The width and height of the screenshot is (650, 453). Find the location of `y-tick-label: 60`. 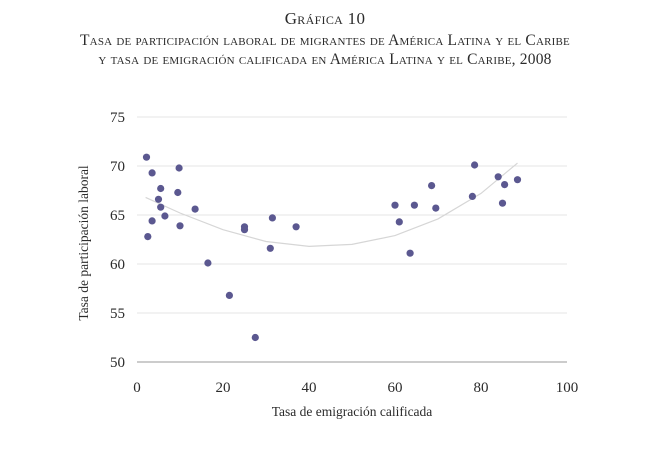

y-tick-label: 60 is located at coordinates (117, 265).